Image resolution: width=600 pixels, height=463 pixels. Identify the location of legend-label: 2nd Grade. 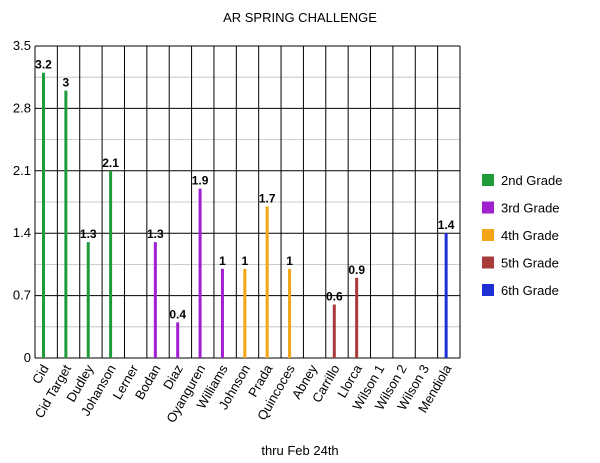
(531, 180).